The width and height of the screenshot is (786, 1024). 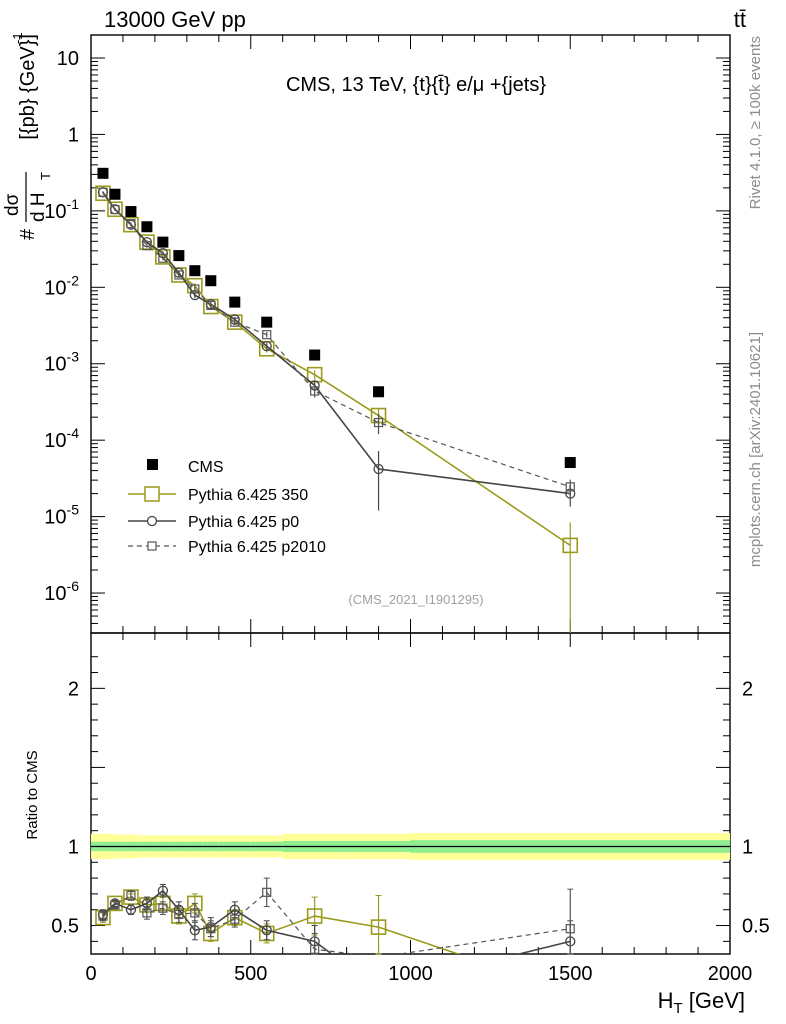 What do you see at coordinates (756, 927) in the screenshot?
I see `ratio-y-tick-label-right: 0.5` at bounding box center [756, 927].